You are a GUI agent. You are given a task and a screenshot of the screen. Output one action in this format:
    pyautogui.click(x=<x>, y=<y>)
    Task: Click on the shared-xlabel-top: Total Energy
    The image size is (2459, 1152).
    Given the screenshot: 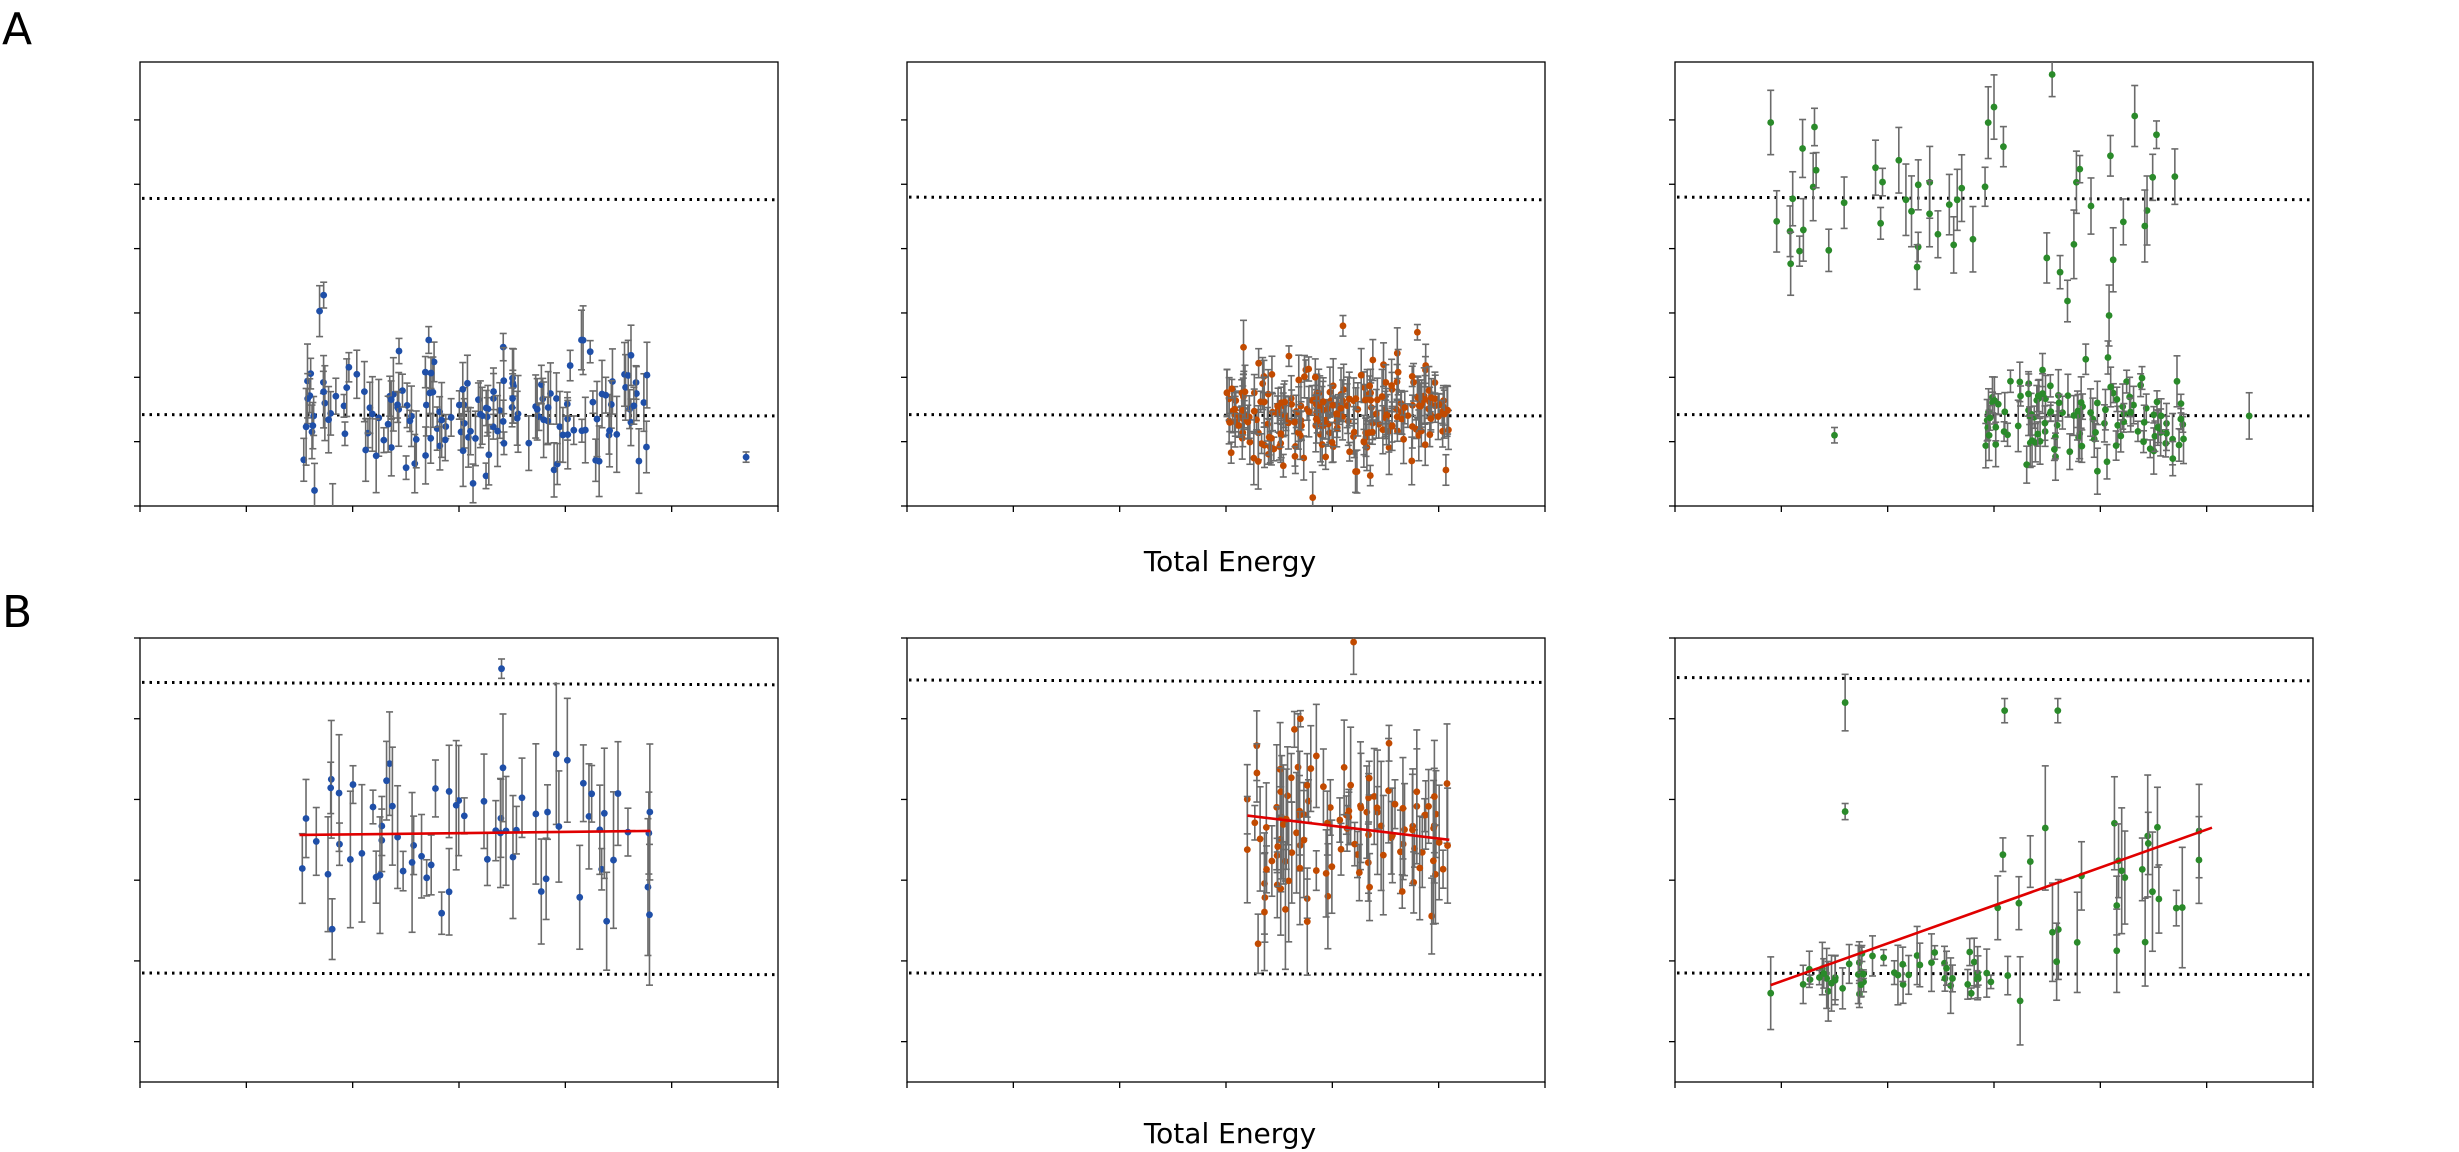 What is the action you would take?
    pyautogui.click(x=1229, y=561)
    